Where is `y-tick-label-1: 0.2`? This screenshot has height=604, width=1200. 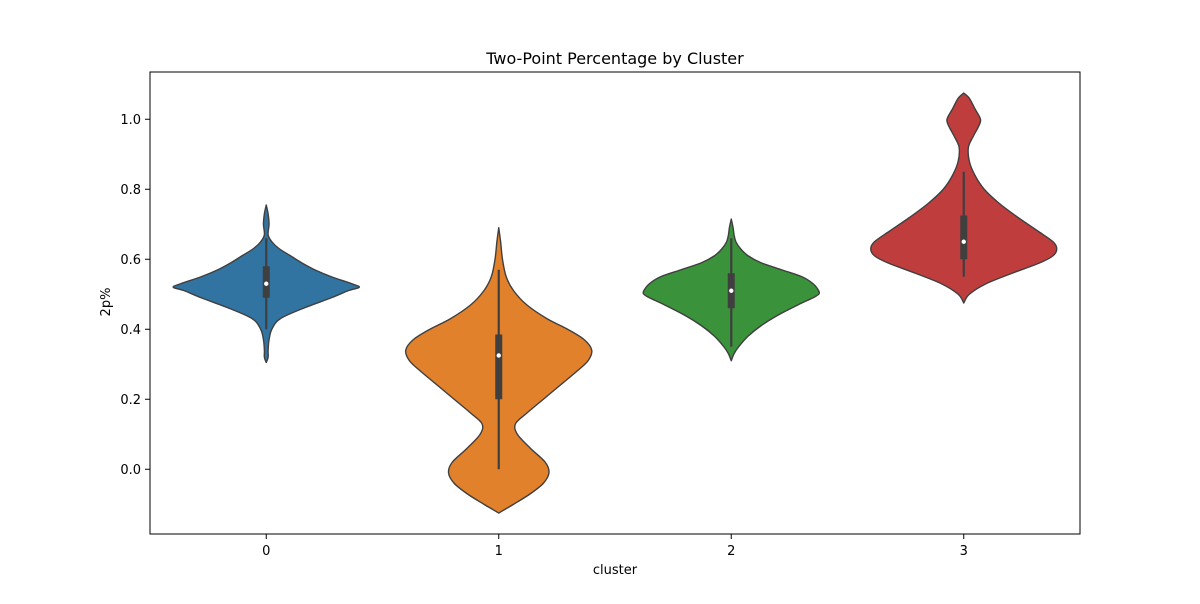 y-tick-label-1: 0.2 is located at coordinates (130, 400).